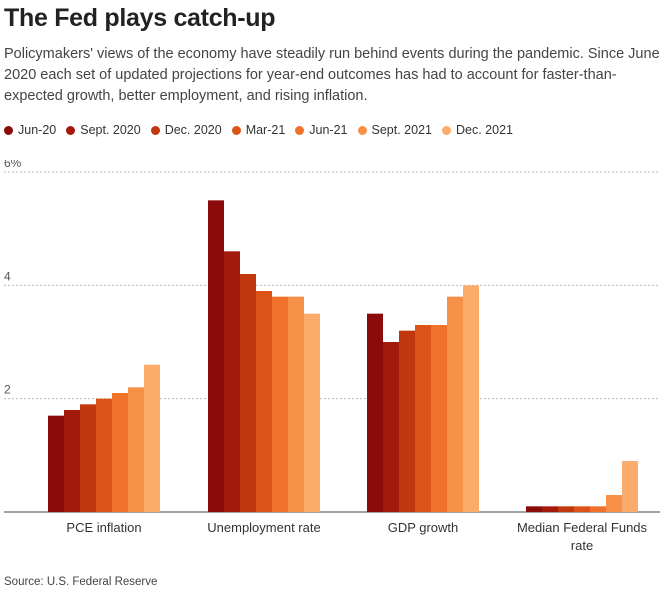 This screenshot has width=666, height=593. Describe the element at coordinates (13, 165) in the screenshot. I see `y-tick-label: 6%` at that location.